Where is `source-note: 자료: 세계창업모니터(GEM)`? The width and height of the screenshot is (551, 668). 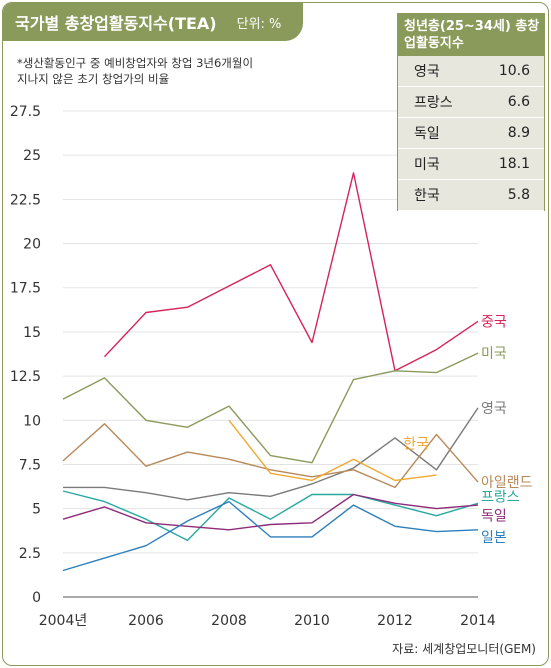
source-note: 자료: 세계창업모니터(GEM) is located at coordinates (464, 649).